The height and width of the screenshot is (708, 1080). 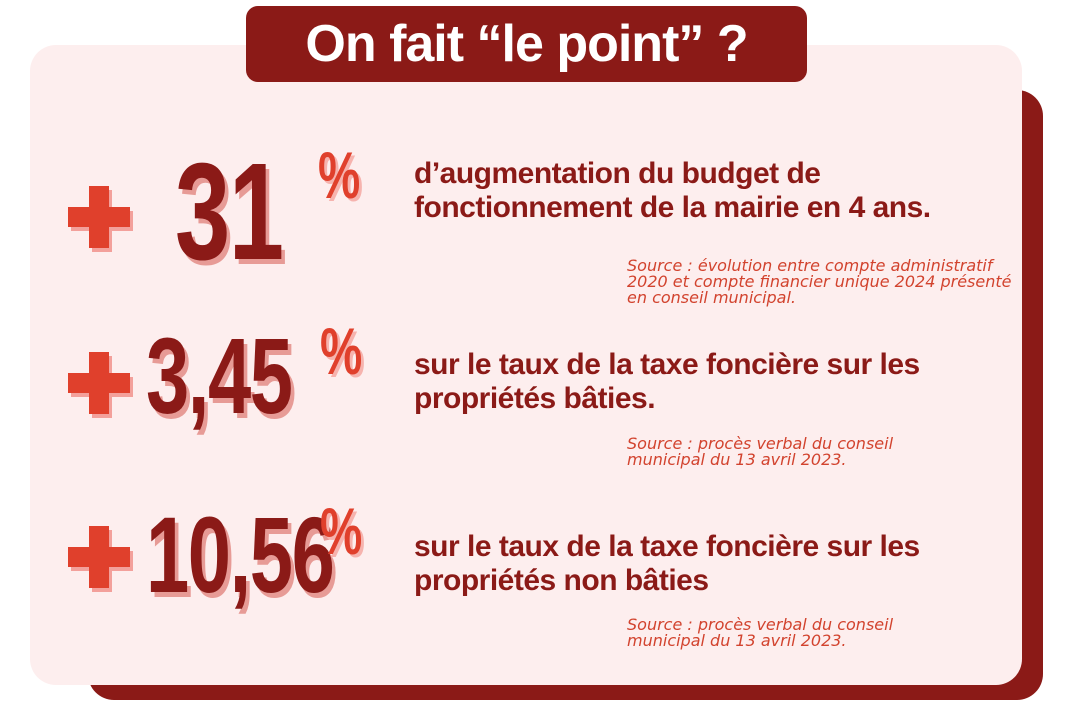 I want to click on page-title: On fait “le point” ?, so click(x=526, y=44).